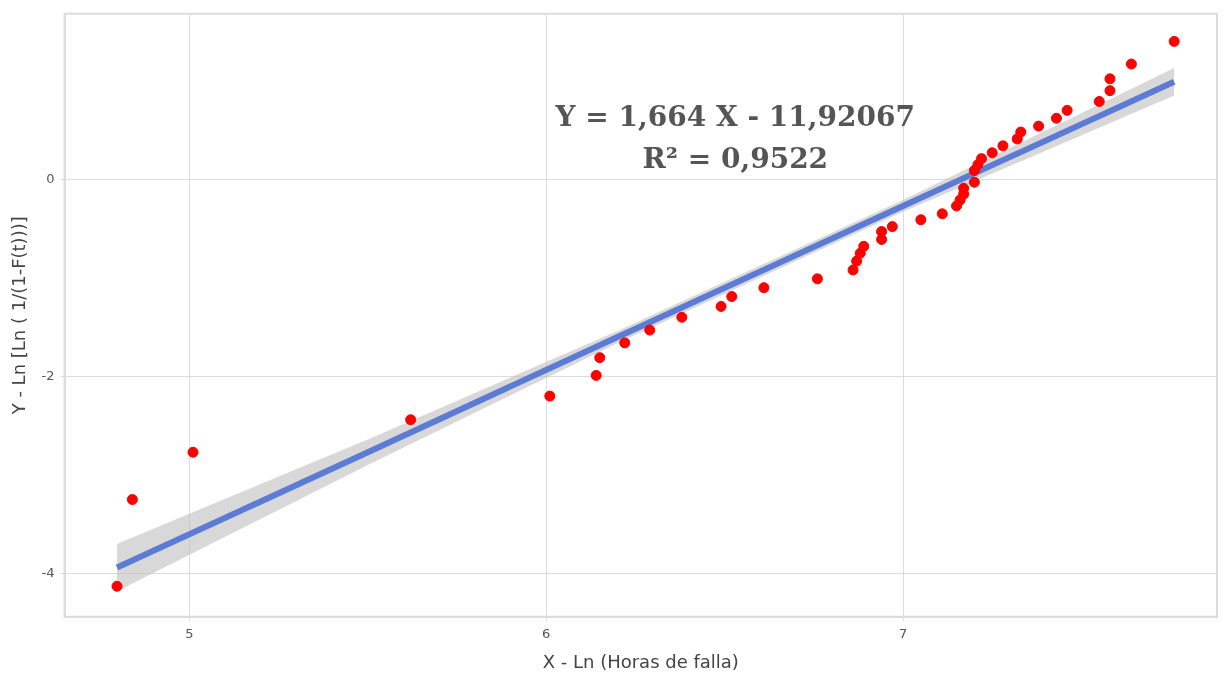 The height and width of the screenshot is (682, 1223). What do you see at coordinates (734, 117) in the screenshot?
I see `annotation: Y = 1,664 X - 11,92067` at bounding box center [734, 117].